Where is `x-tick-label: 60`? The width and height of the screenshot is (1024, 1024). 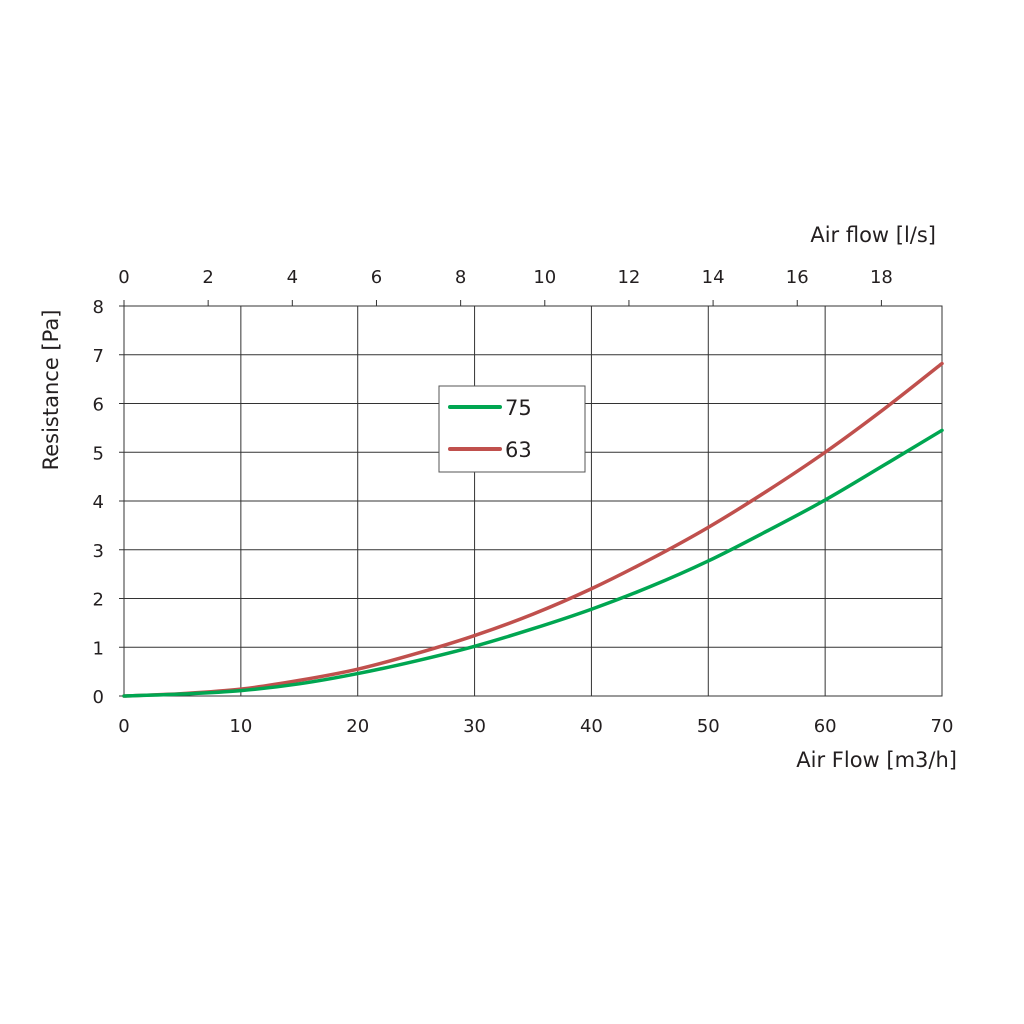
x-tick-label: 60 is located at coordinates (825, 726).